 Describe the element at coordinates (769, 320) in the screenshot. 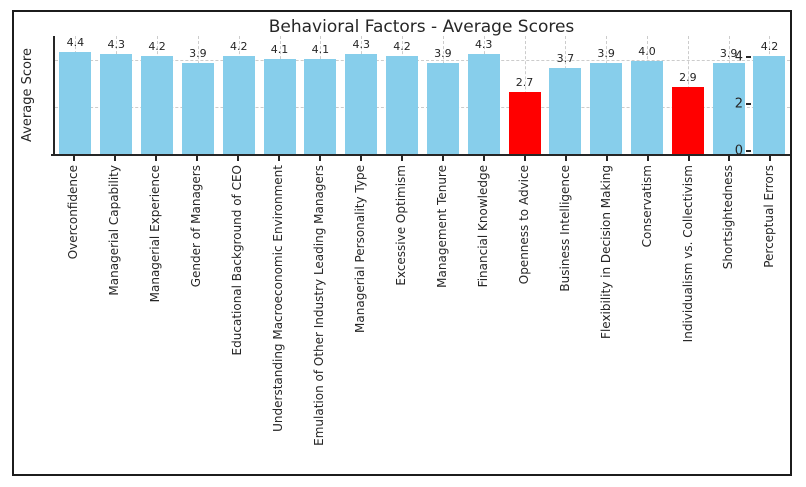

I see `x-label-slot: Perceptual Errors` at that location.